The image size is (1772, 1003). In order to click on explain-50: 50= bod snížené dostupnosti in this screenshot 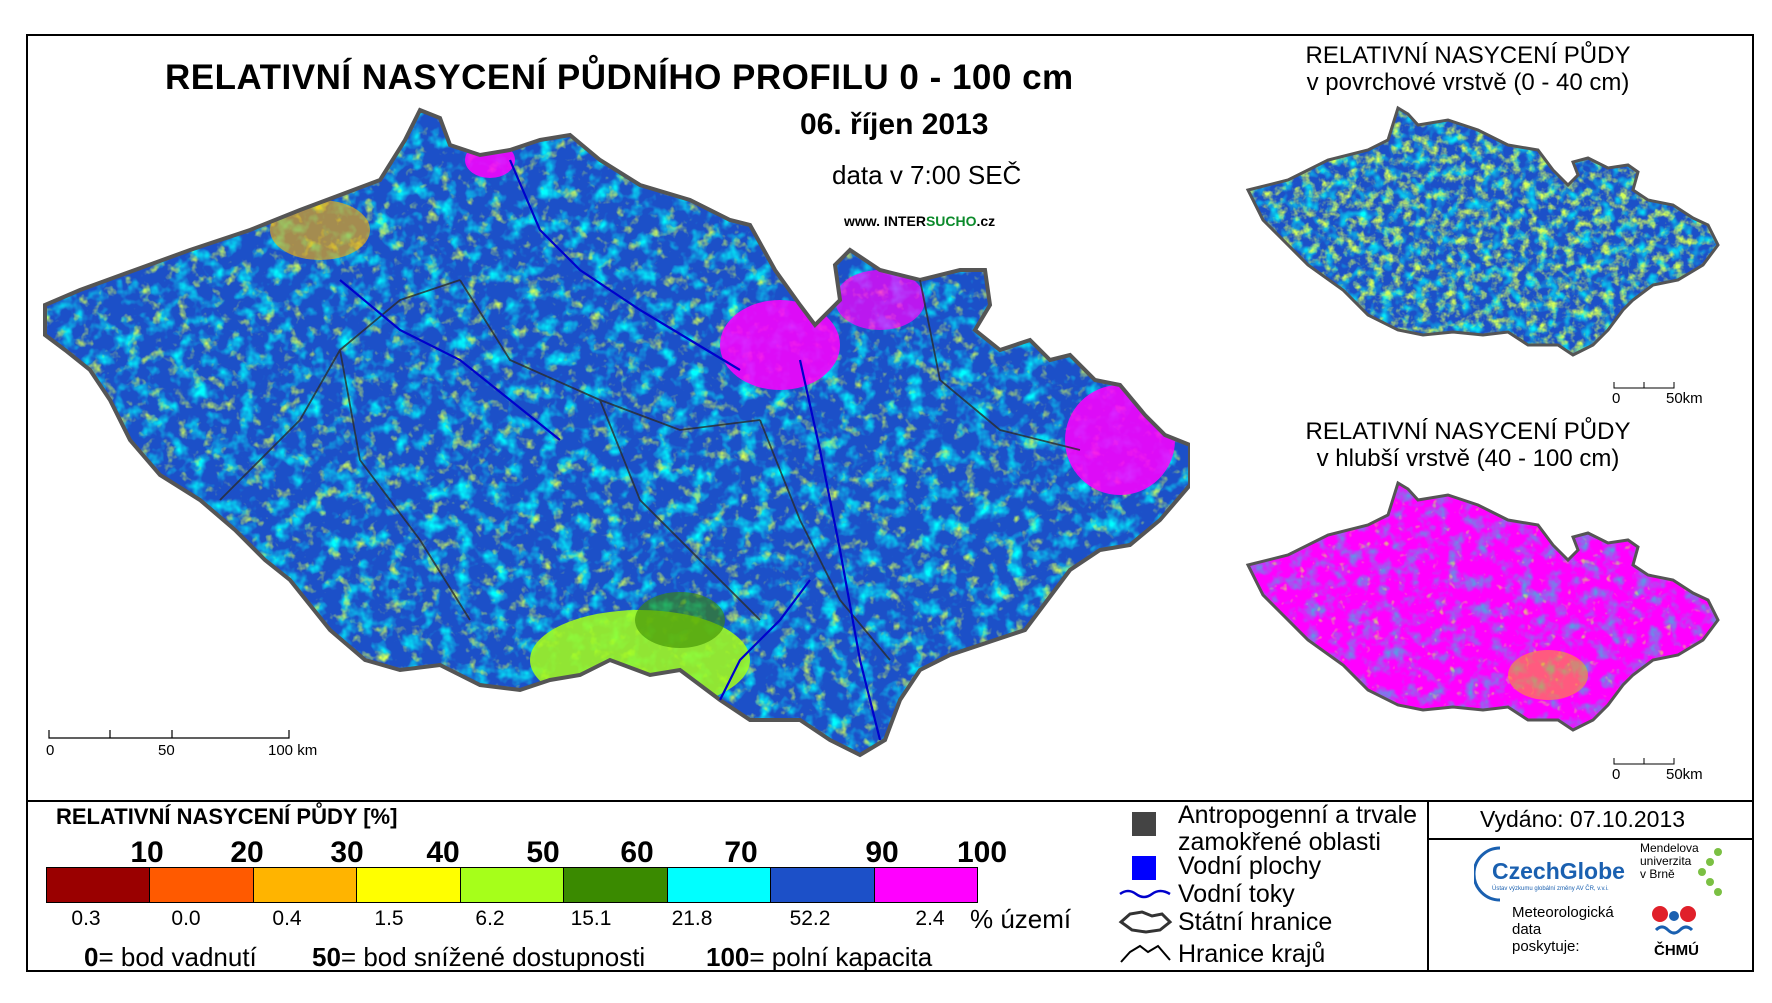, I will do `click(479, 957)`.